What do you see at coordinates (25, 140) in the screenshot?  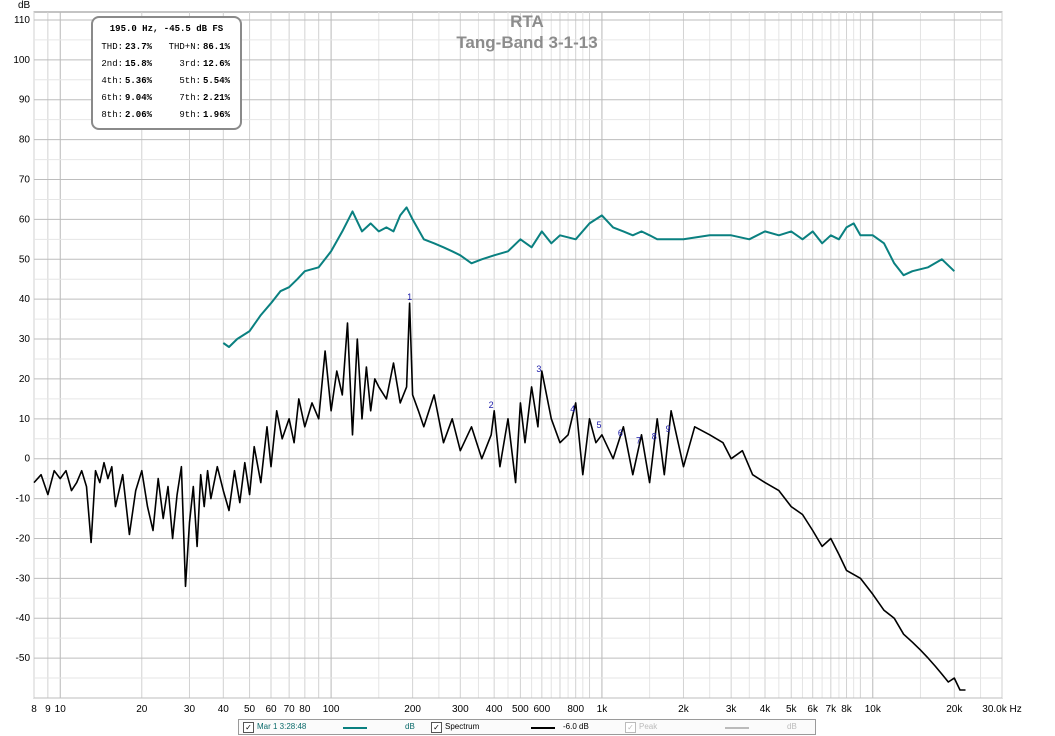 I see `y-tick-label: 80` at bounding box center [25, 140].